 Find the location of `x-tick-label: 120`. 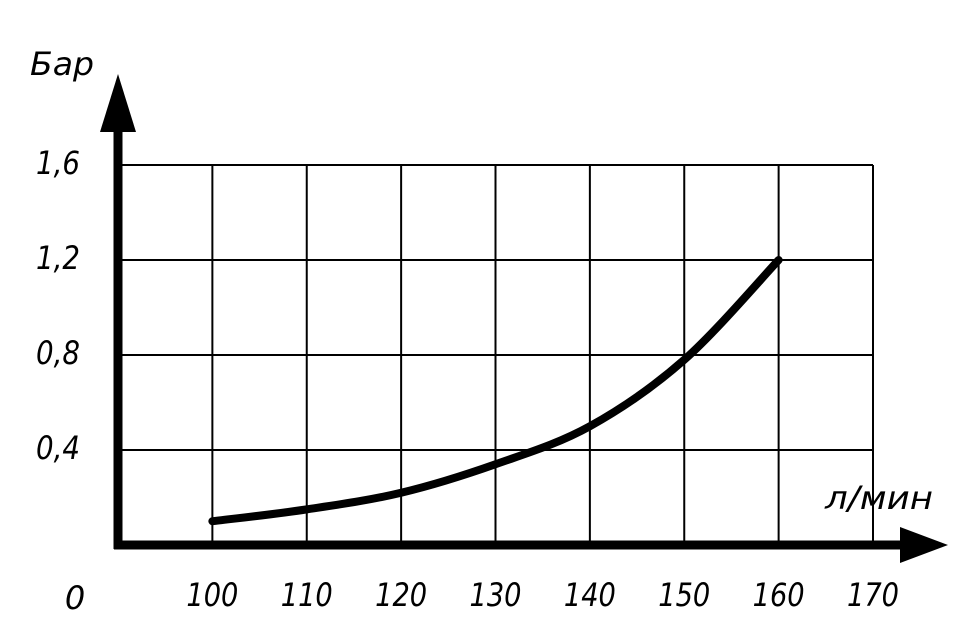

x-tick-label: 120 is located at coordinates (401, 595).